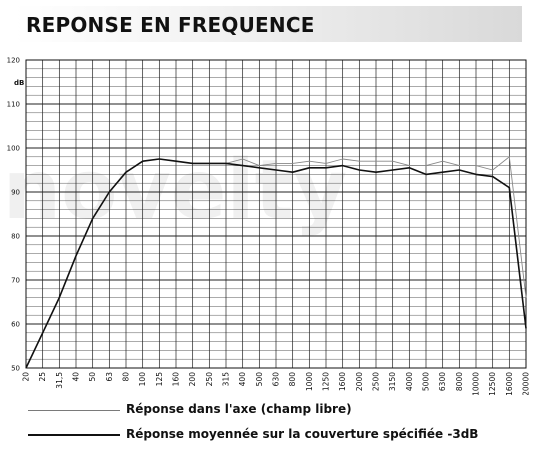  What do you see at coordinates (159, 379) in the screenshot?
I see `x-tick-label: 125` at bounding box center [159, 379].